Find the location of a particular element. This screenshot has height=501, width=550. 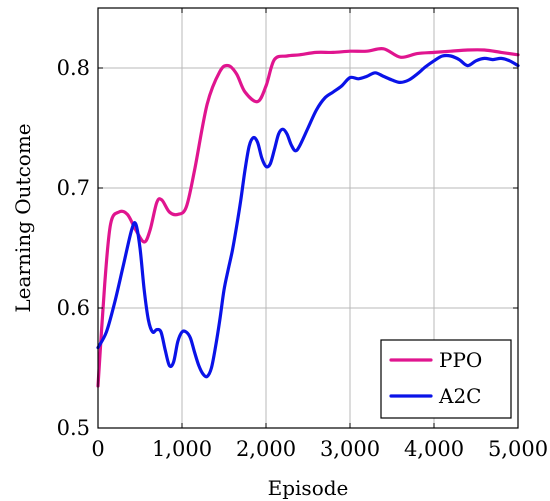

x-tick-label: 1,000 is located at coordinates (182, 449).